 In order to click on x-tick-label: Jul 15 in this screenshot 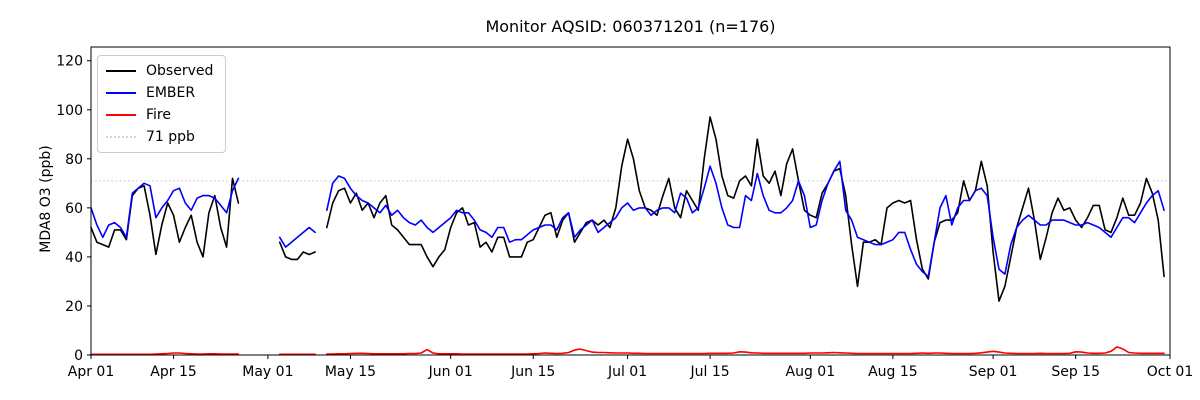, I will do `click(710, 372)`.